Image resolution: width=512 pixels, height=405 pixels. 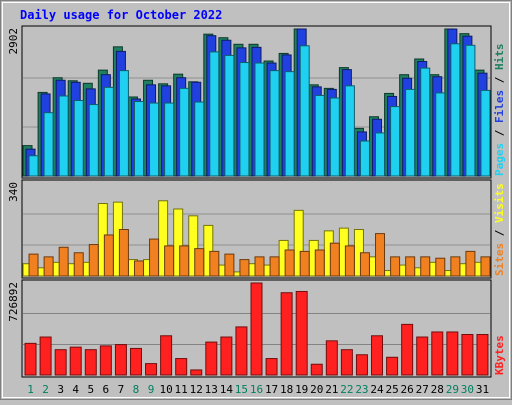 What do you see at coordinates (227, 389) in the screenshot?
I see `x-tick-label-14: 14` at bounding box center [227, 389].